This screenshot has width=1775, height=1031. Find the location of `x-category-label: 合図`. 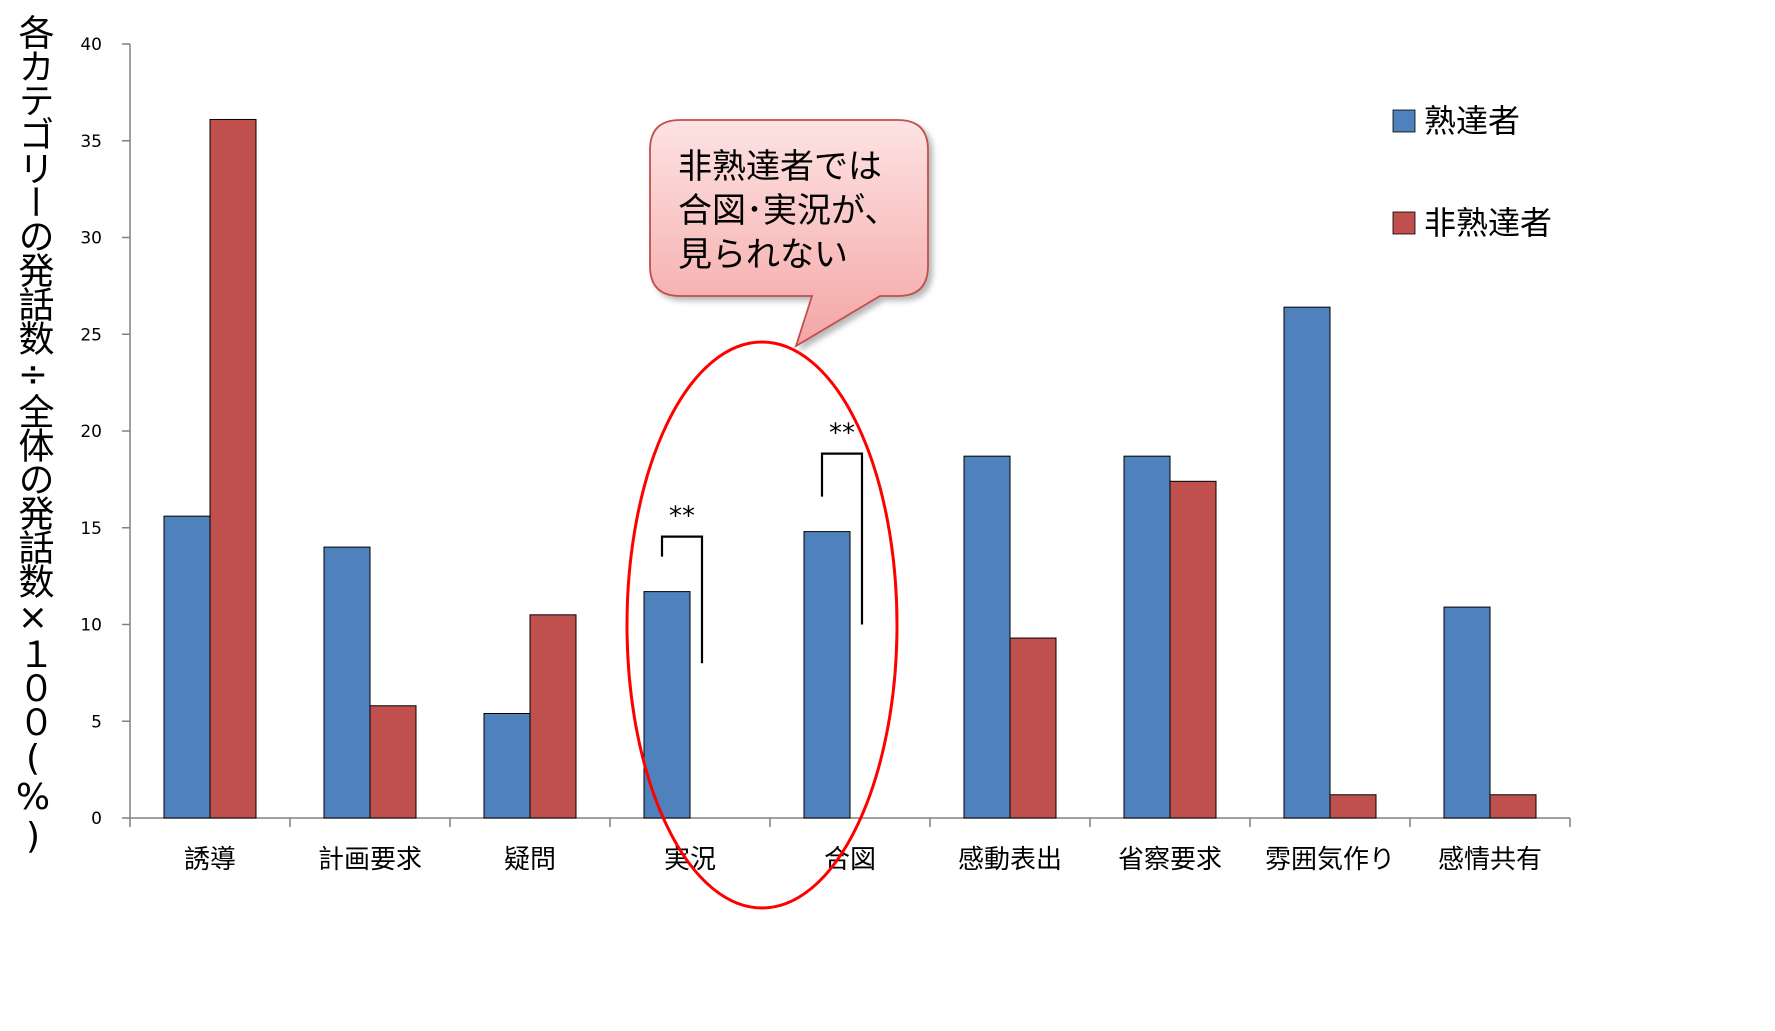

x-category-label: 合図 is located at coordinates (850, 860).